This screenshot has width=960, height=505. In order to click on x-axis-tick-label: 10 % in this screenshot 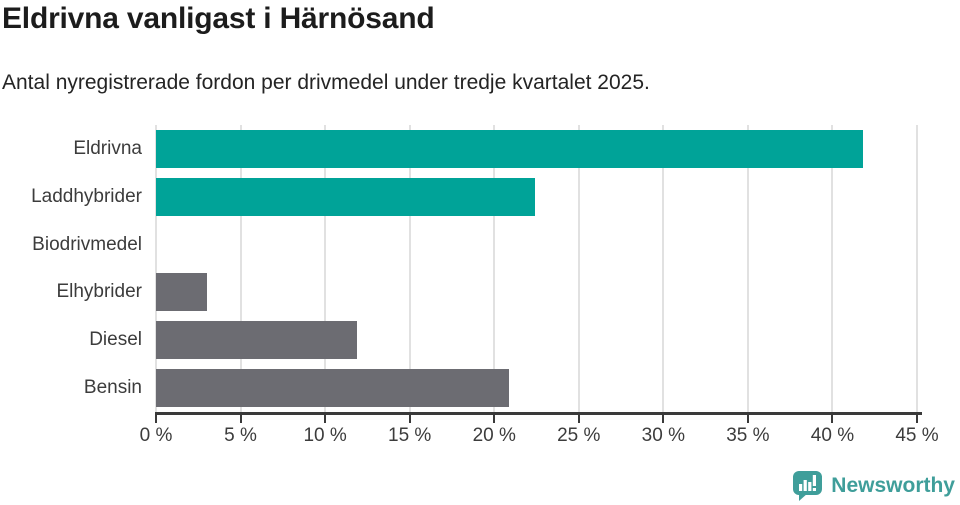, I will do `click(325, 435)`.